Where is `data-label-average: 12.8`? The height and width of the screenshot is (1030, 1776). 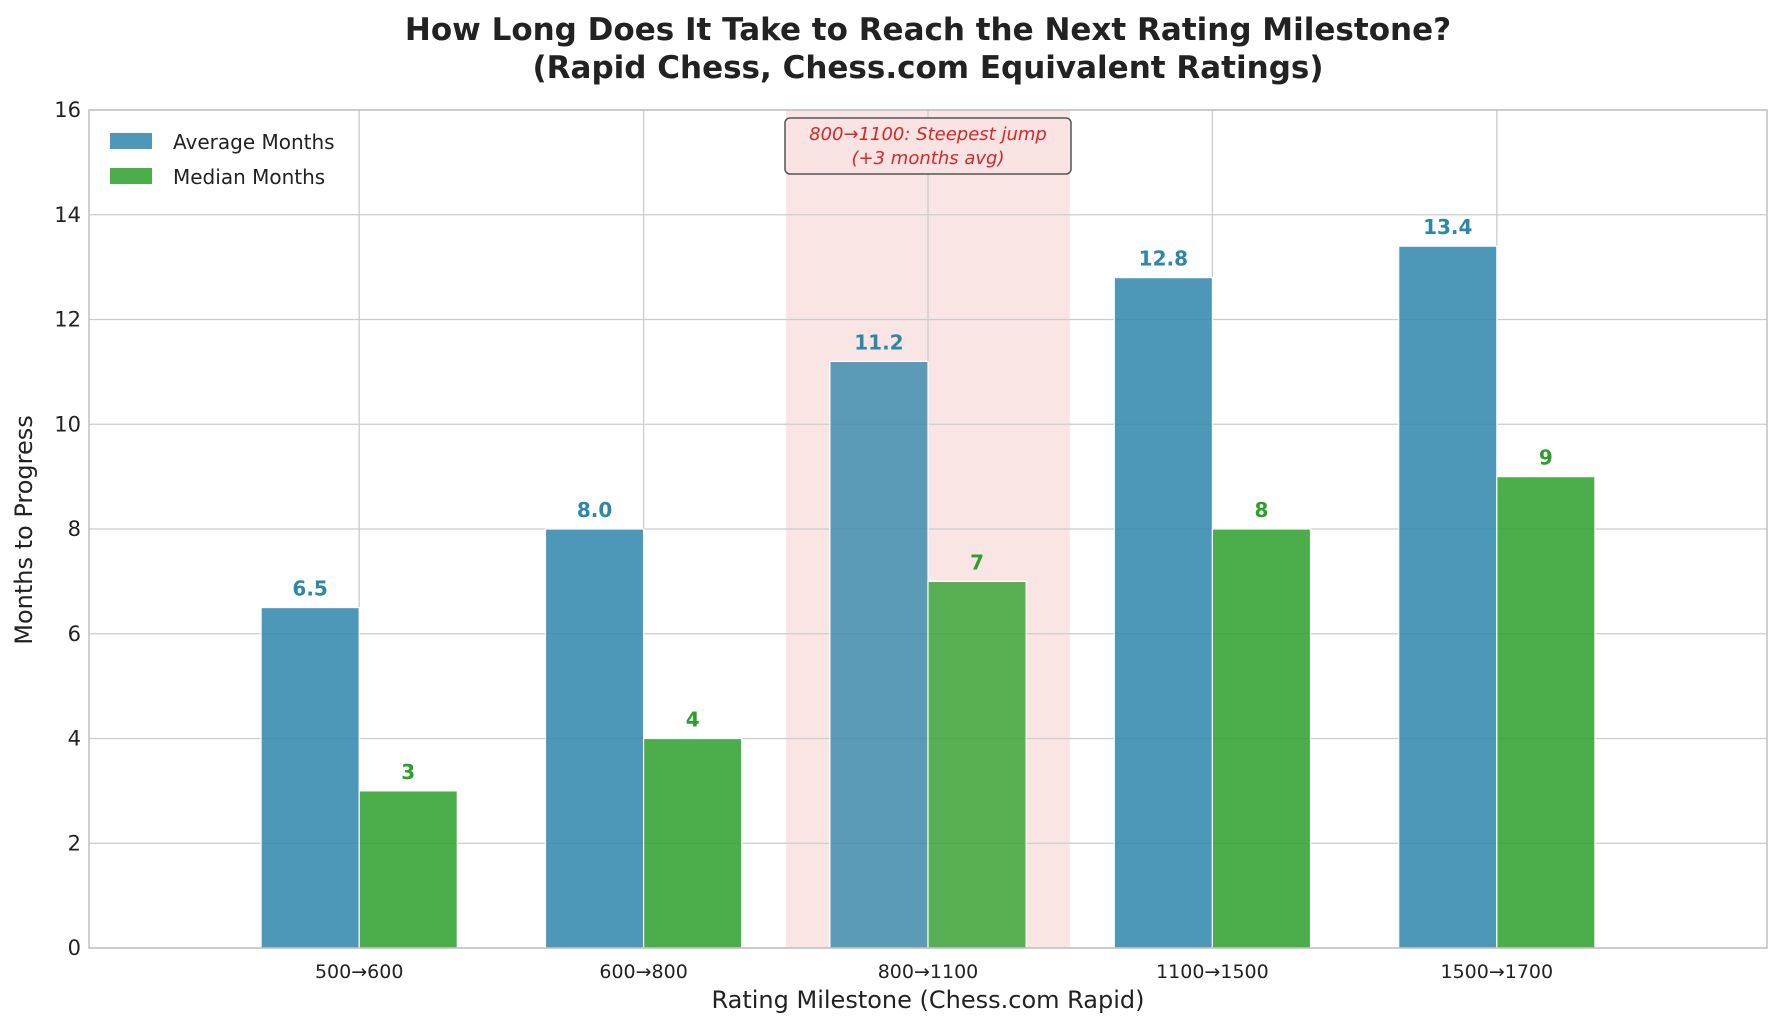 data-label-average: 12.8 is located at coordinates (1163, 259).